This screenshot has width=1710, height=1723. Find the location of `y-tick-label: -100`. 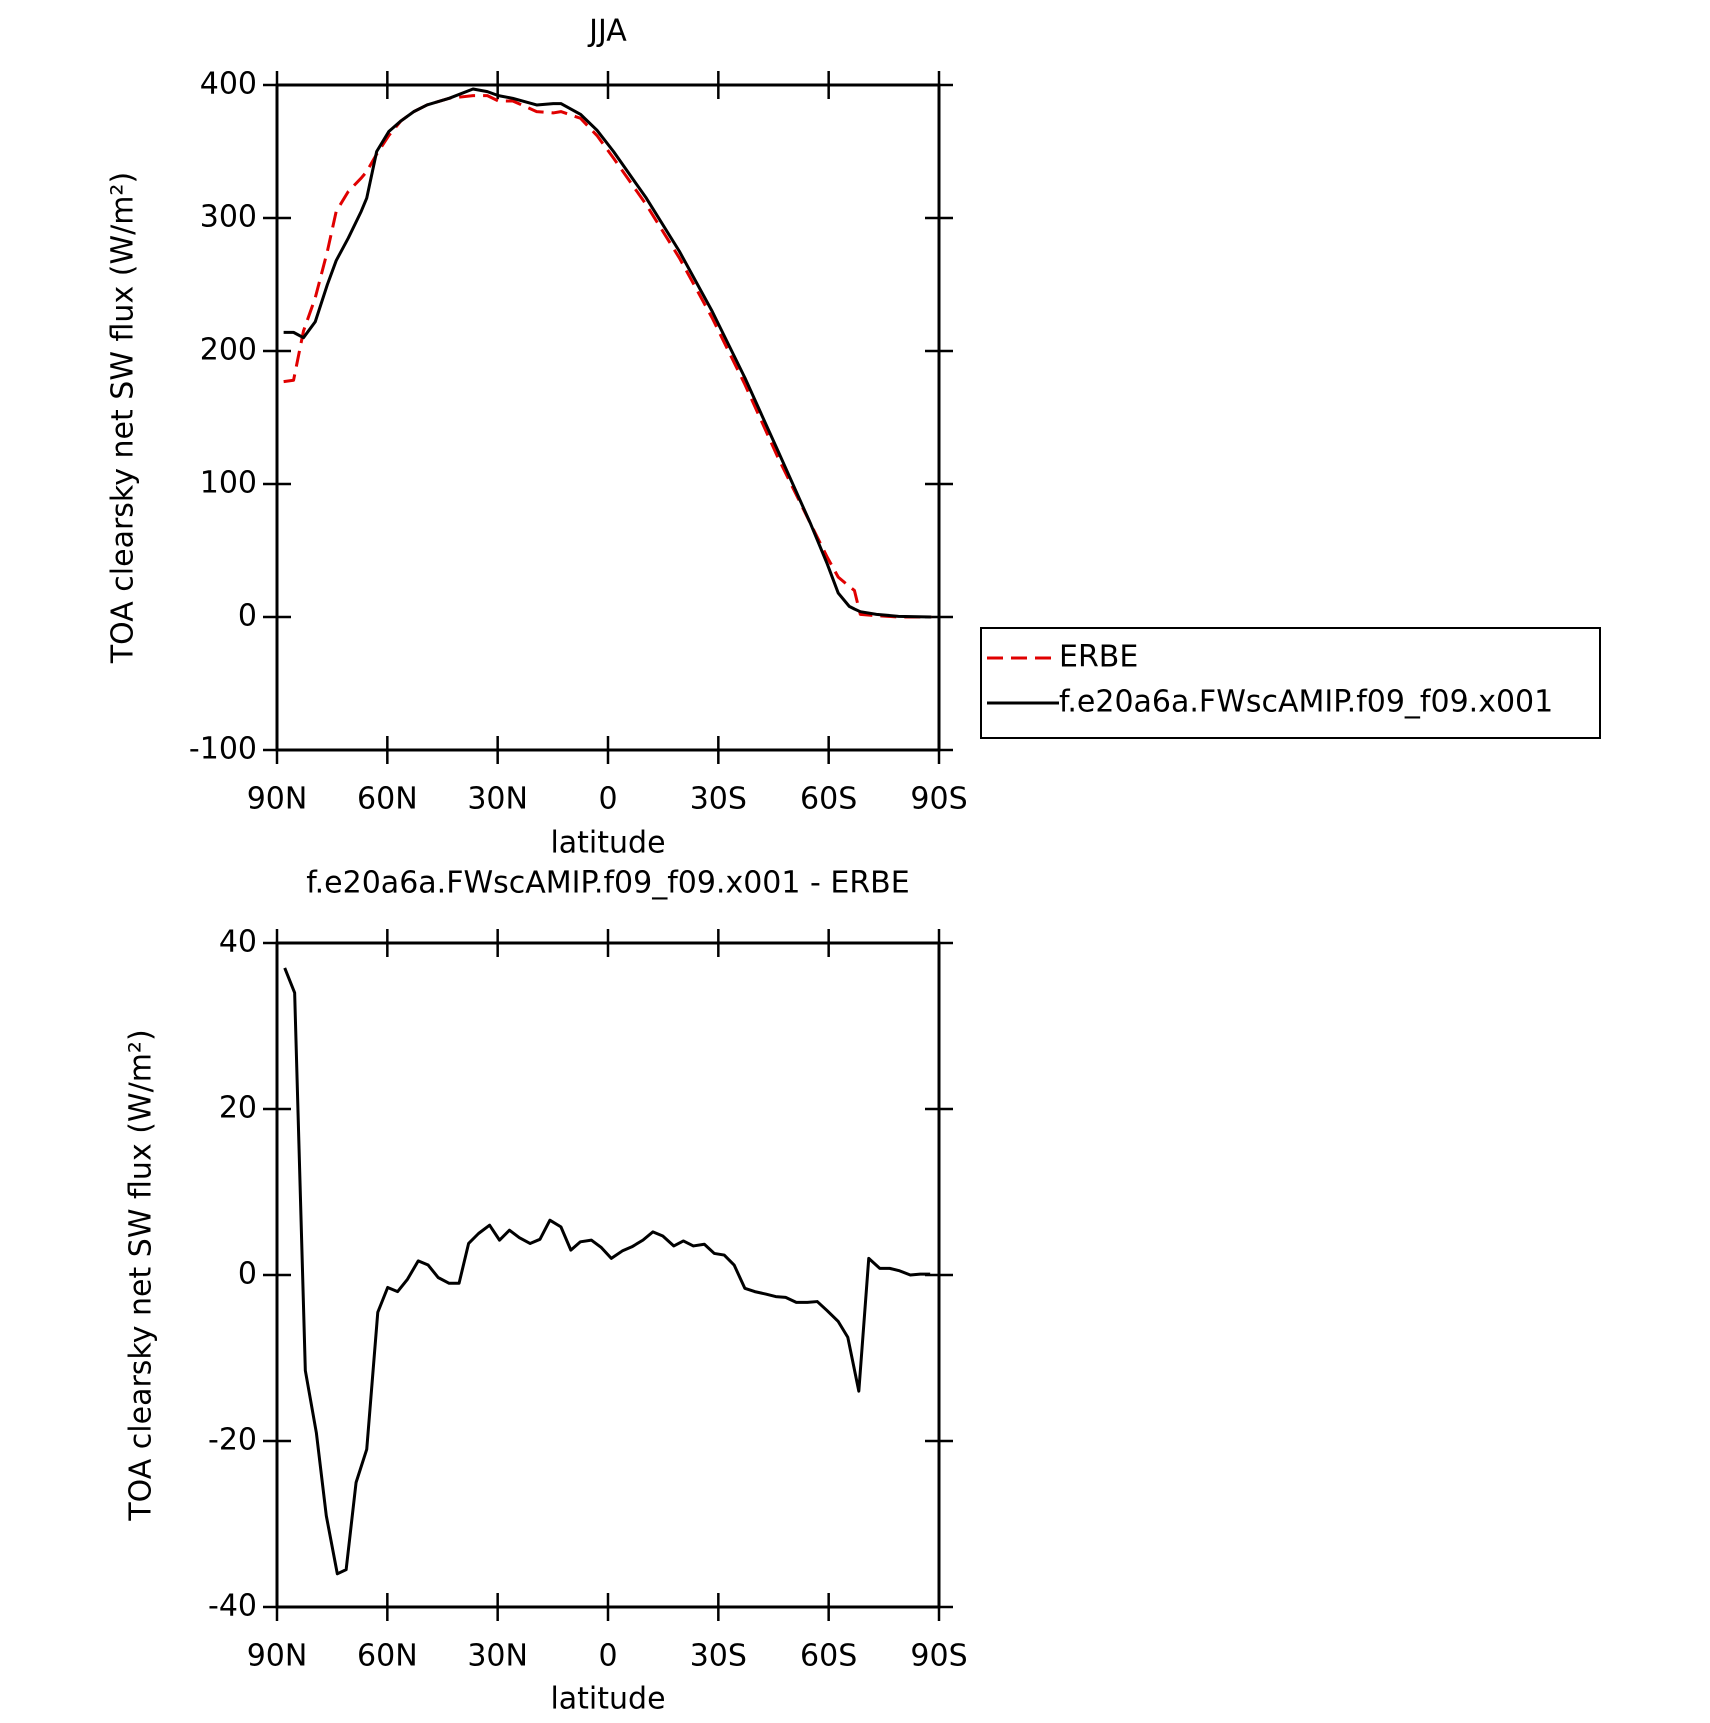

y-tick-label: -100 is located at coordinates (223, 749).